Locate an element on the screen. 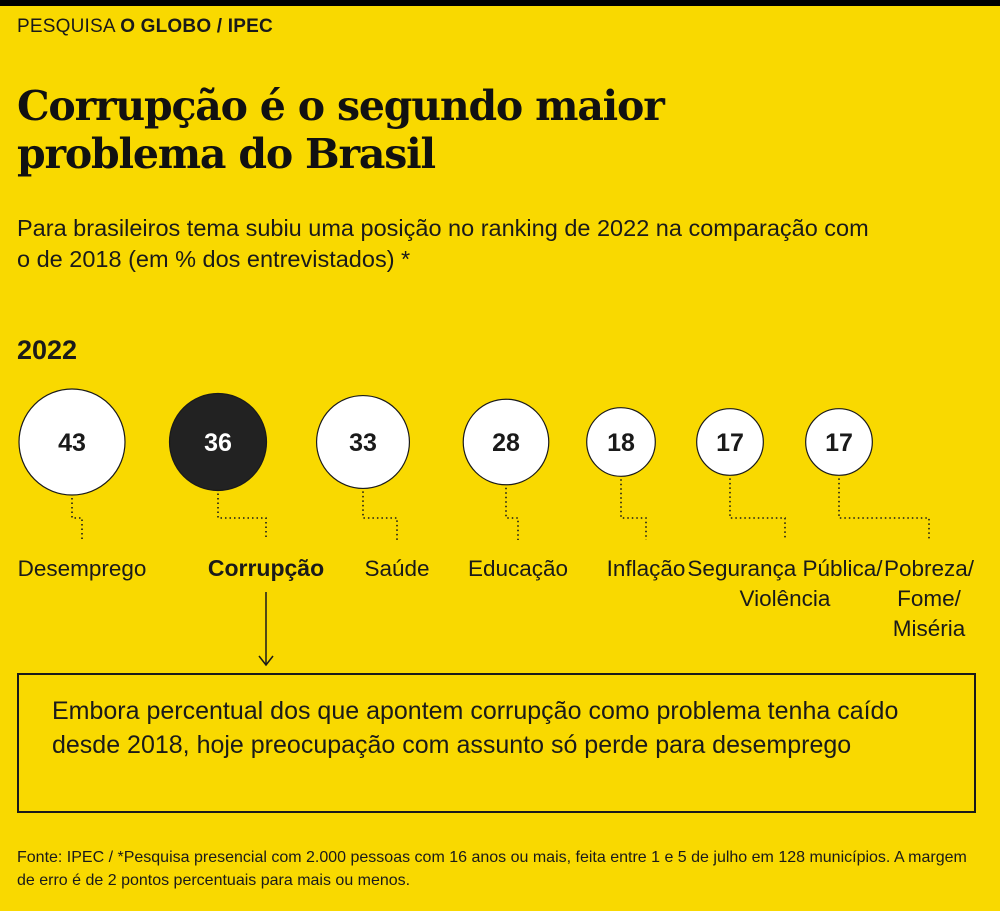  leader-line-corrupcao is located at coordinates (242, 516).